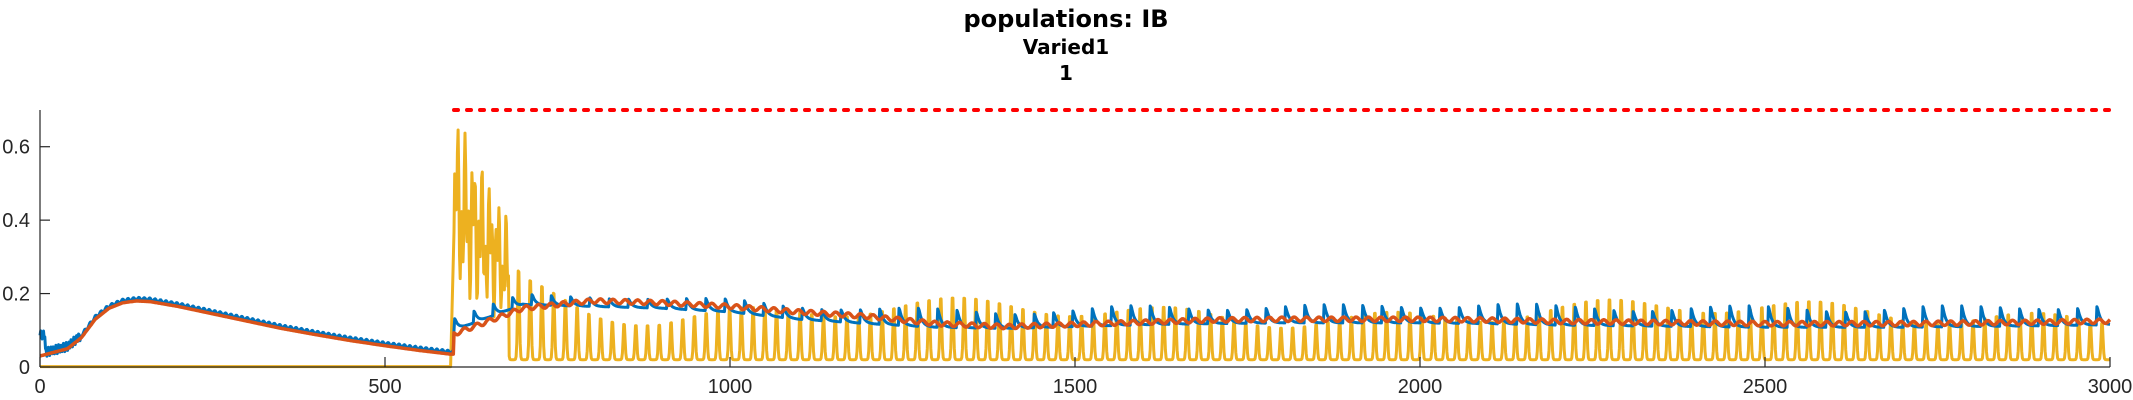  What do you see at coordinates (1066, 47) in the screenshot?
I see `chart-subtitle-1: Varied1` at bounding box center [1066, 47].